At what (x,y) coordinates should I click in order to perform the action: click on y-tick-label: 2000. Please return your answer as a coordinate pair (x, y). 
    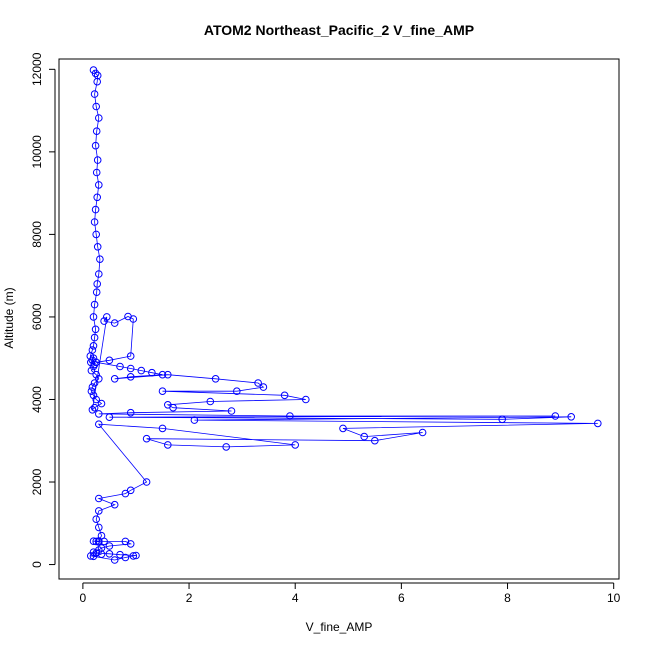
    Looking at the image, I should click on (37, 481).